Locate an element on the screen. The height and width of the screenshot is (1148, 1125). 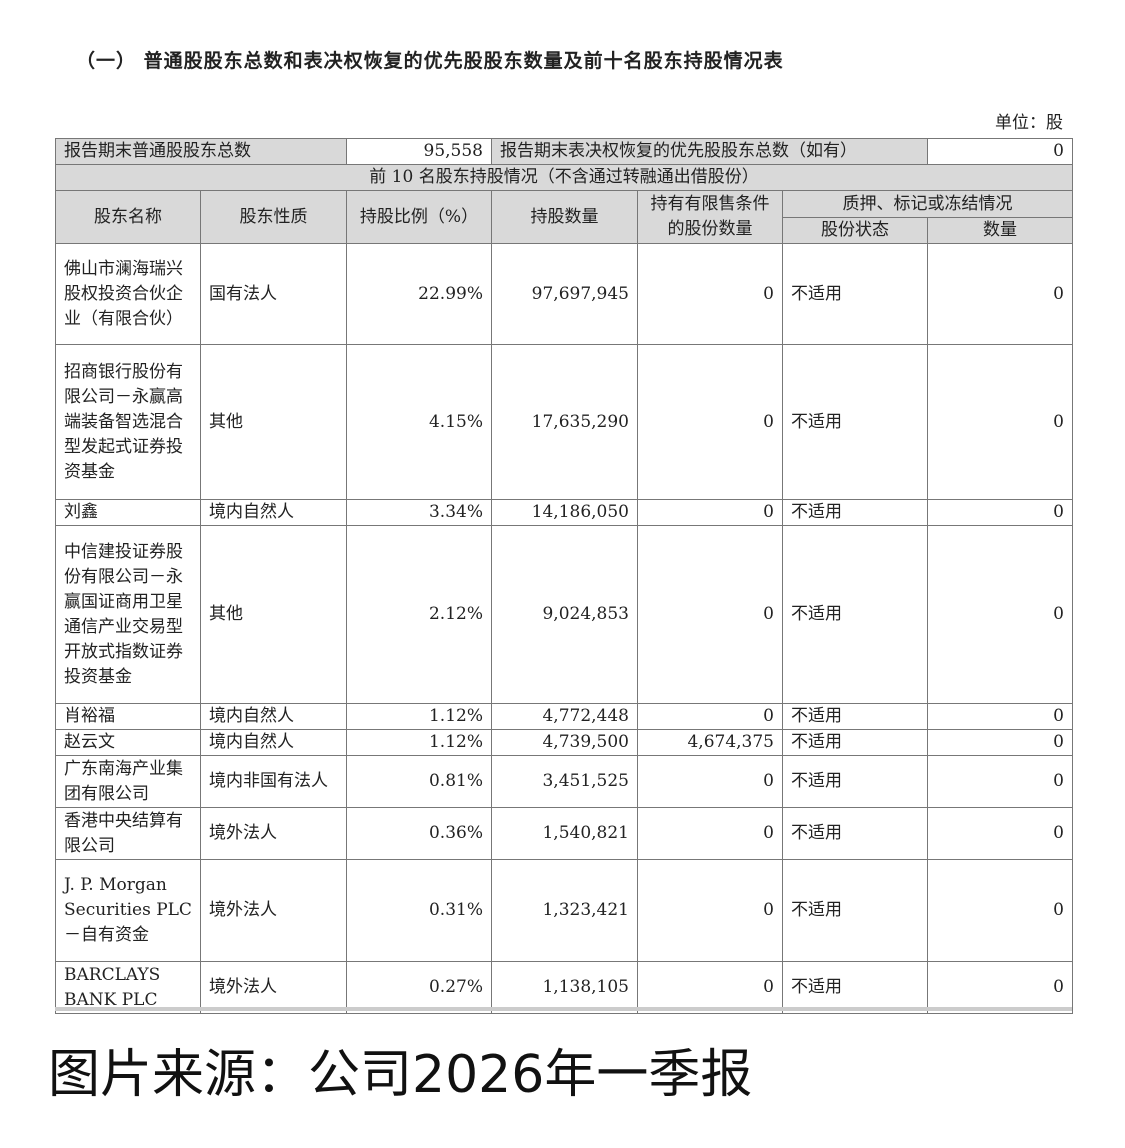
table-row: 赵云文 境内自然人 1.12% 4,739,500 4,674,375 不适用 0 is located at coordinates (564, 742).